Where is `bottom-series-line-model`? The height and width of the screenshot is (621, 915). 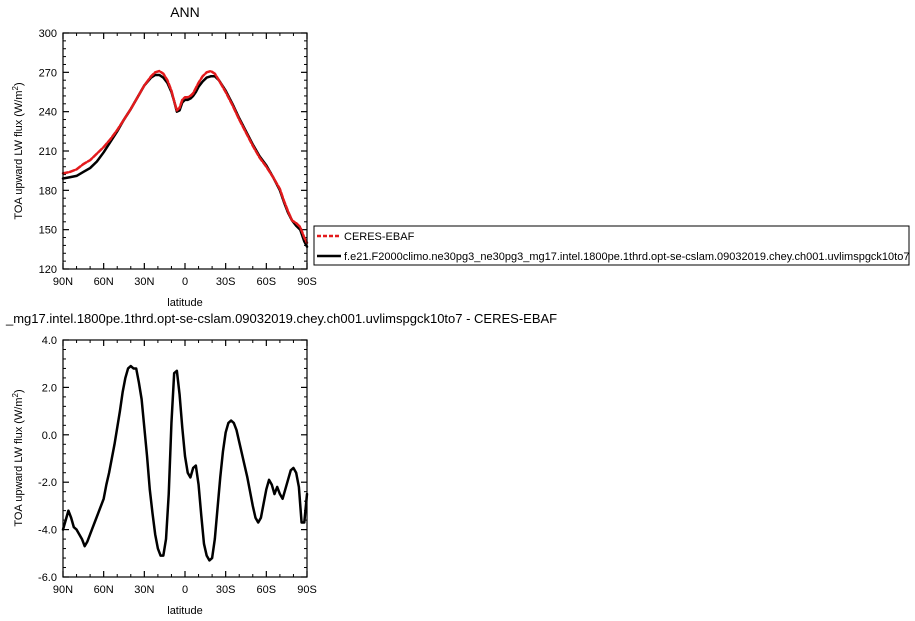 bottom-series-line-model is located at coordinates (185, 463).